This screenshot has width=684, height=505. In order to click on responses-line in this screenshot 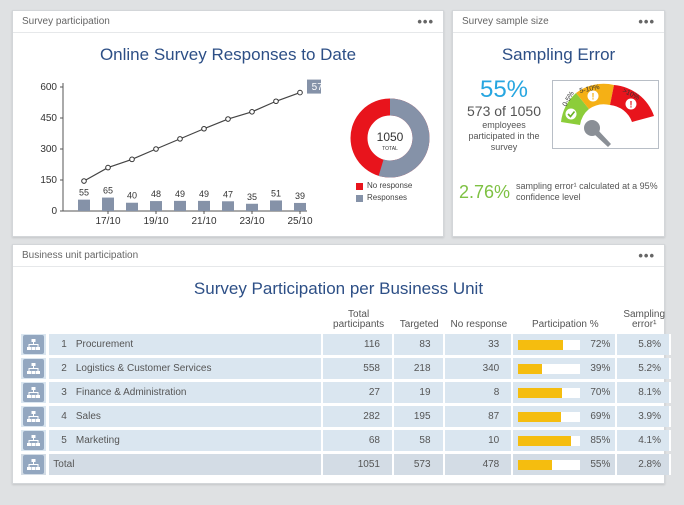, I will do `click(192, 137)`.